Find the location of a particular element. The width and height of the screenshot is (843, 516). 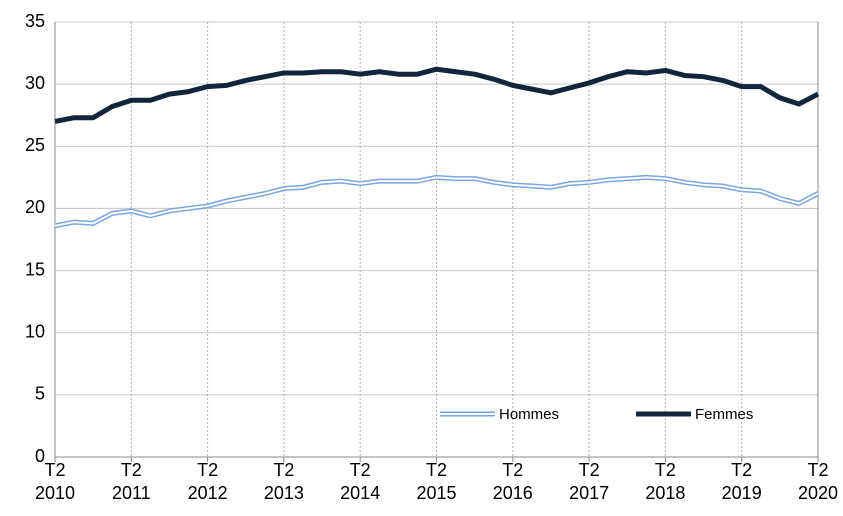

x-tick-label: T2 2014 is located at coordinates (360, 481).